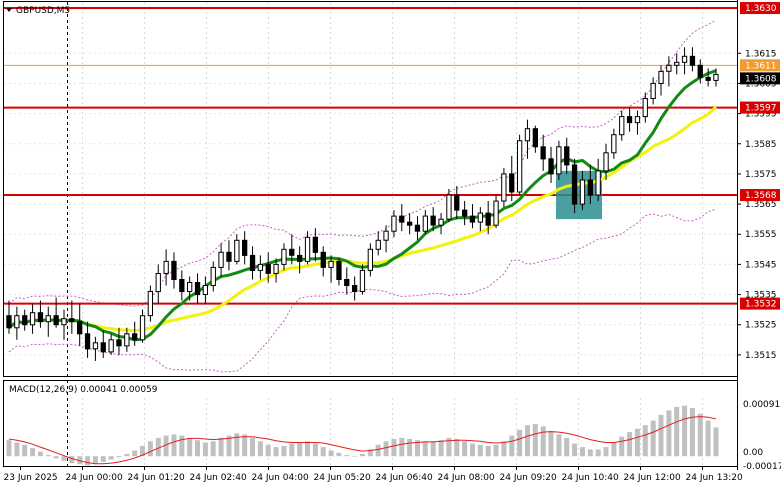  I want to click on x-tick-label: 24 Jun 05:20, so click(342, 478).